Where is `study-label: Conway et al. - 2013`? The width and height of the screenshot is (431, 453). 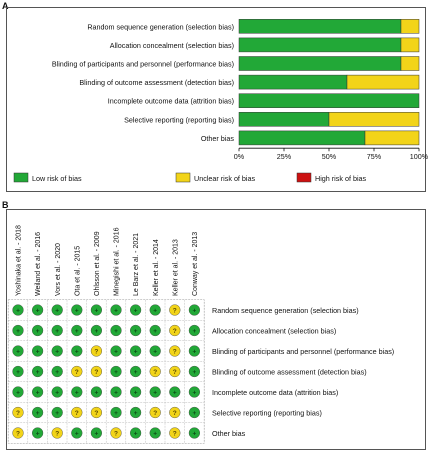 study-label: Conway et al. - 2013 is located at coordinates (195, 264).